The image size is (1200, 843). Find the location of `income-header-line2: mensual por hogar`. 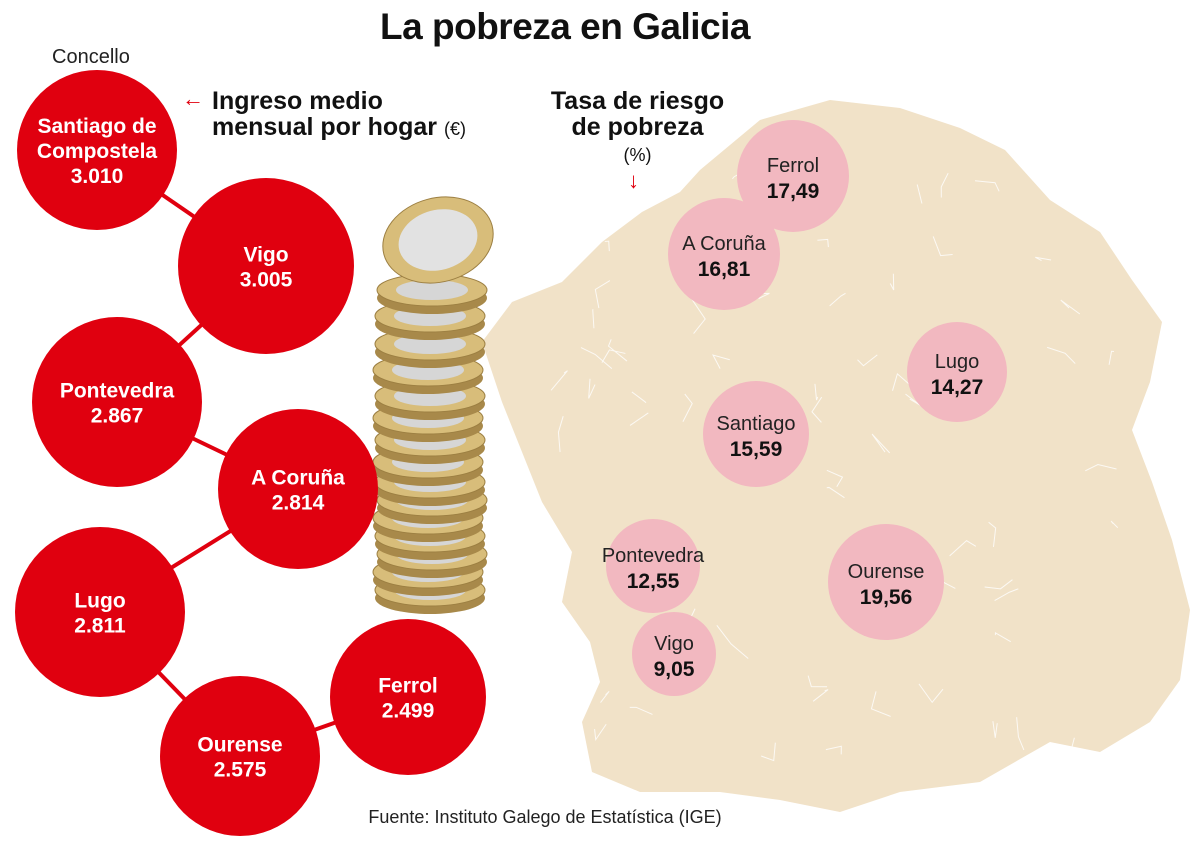

income-header-line2: mensual por hogar is located at coordinates (325, 127).